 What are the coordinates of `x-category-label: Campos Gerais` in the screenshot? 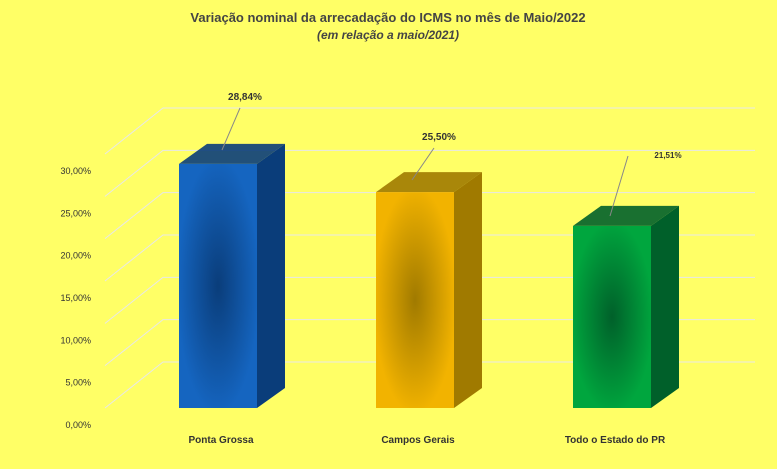 It's located at (418, 440).